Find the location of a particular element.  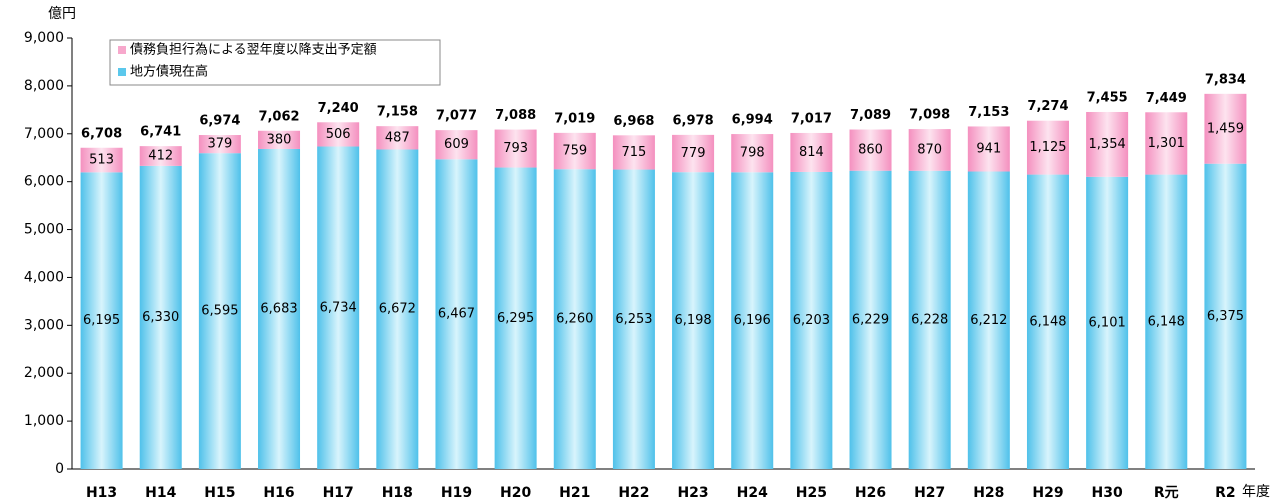

x-tick-label: H26 is located at coordinates (870, 493).